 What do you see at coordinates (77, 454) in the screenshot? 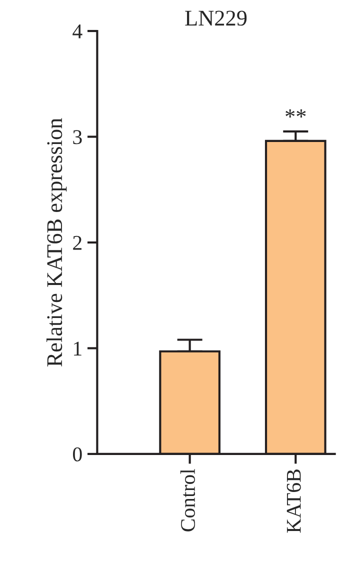
I see `y-tick-label: 0` at bounding box center [77, 454].